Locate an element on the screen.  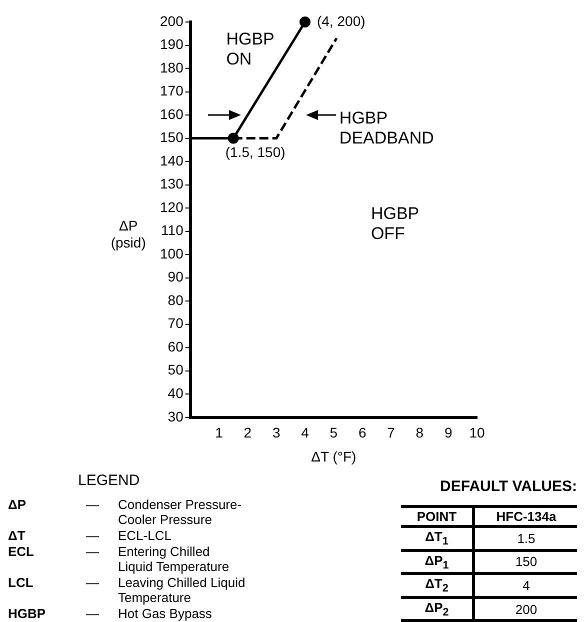
y-tick-label: 40 is located at coordinates (176, 393).